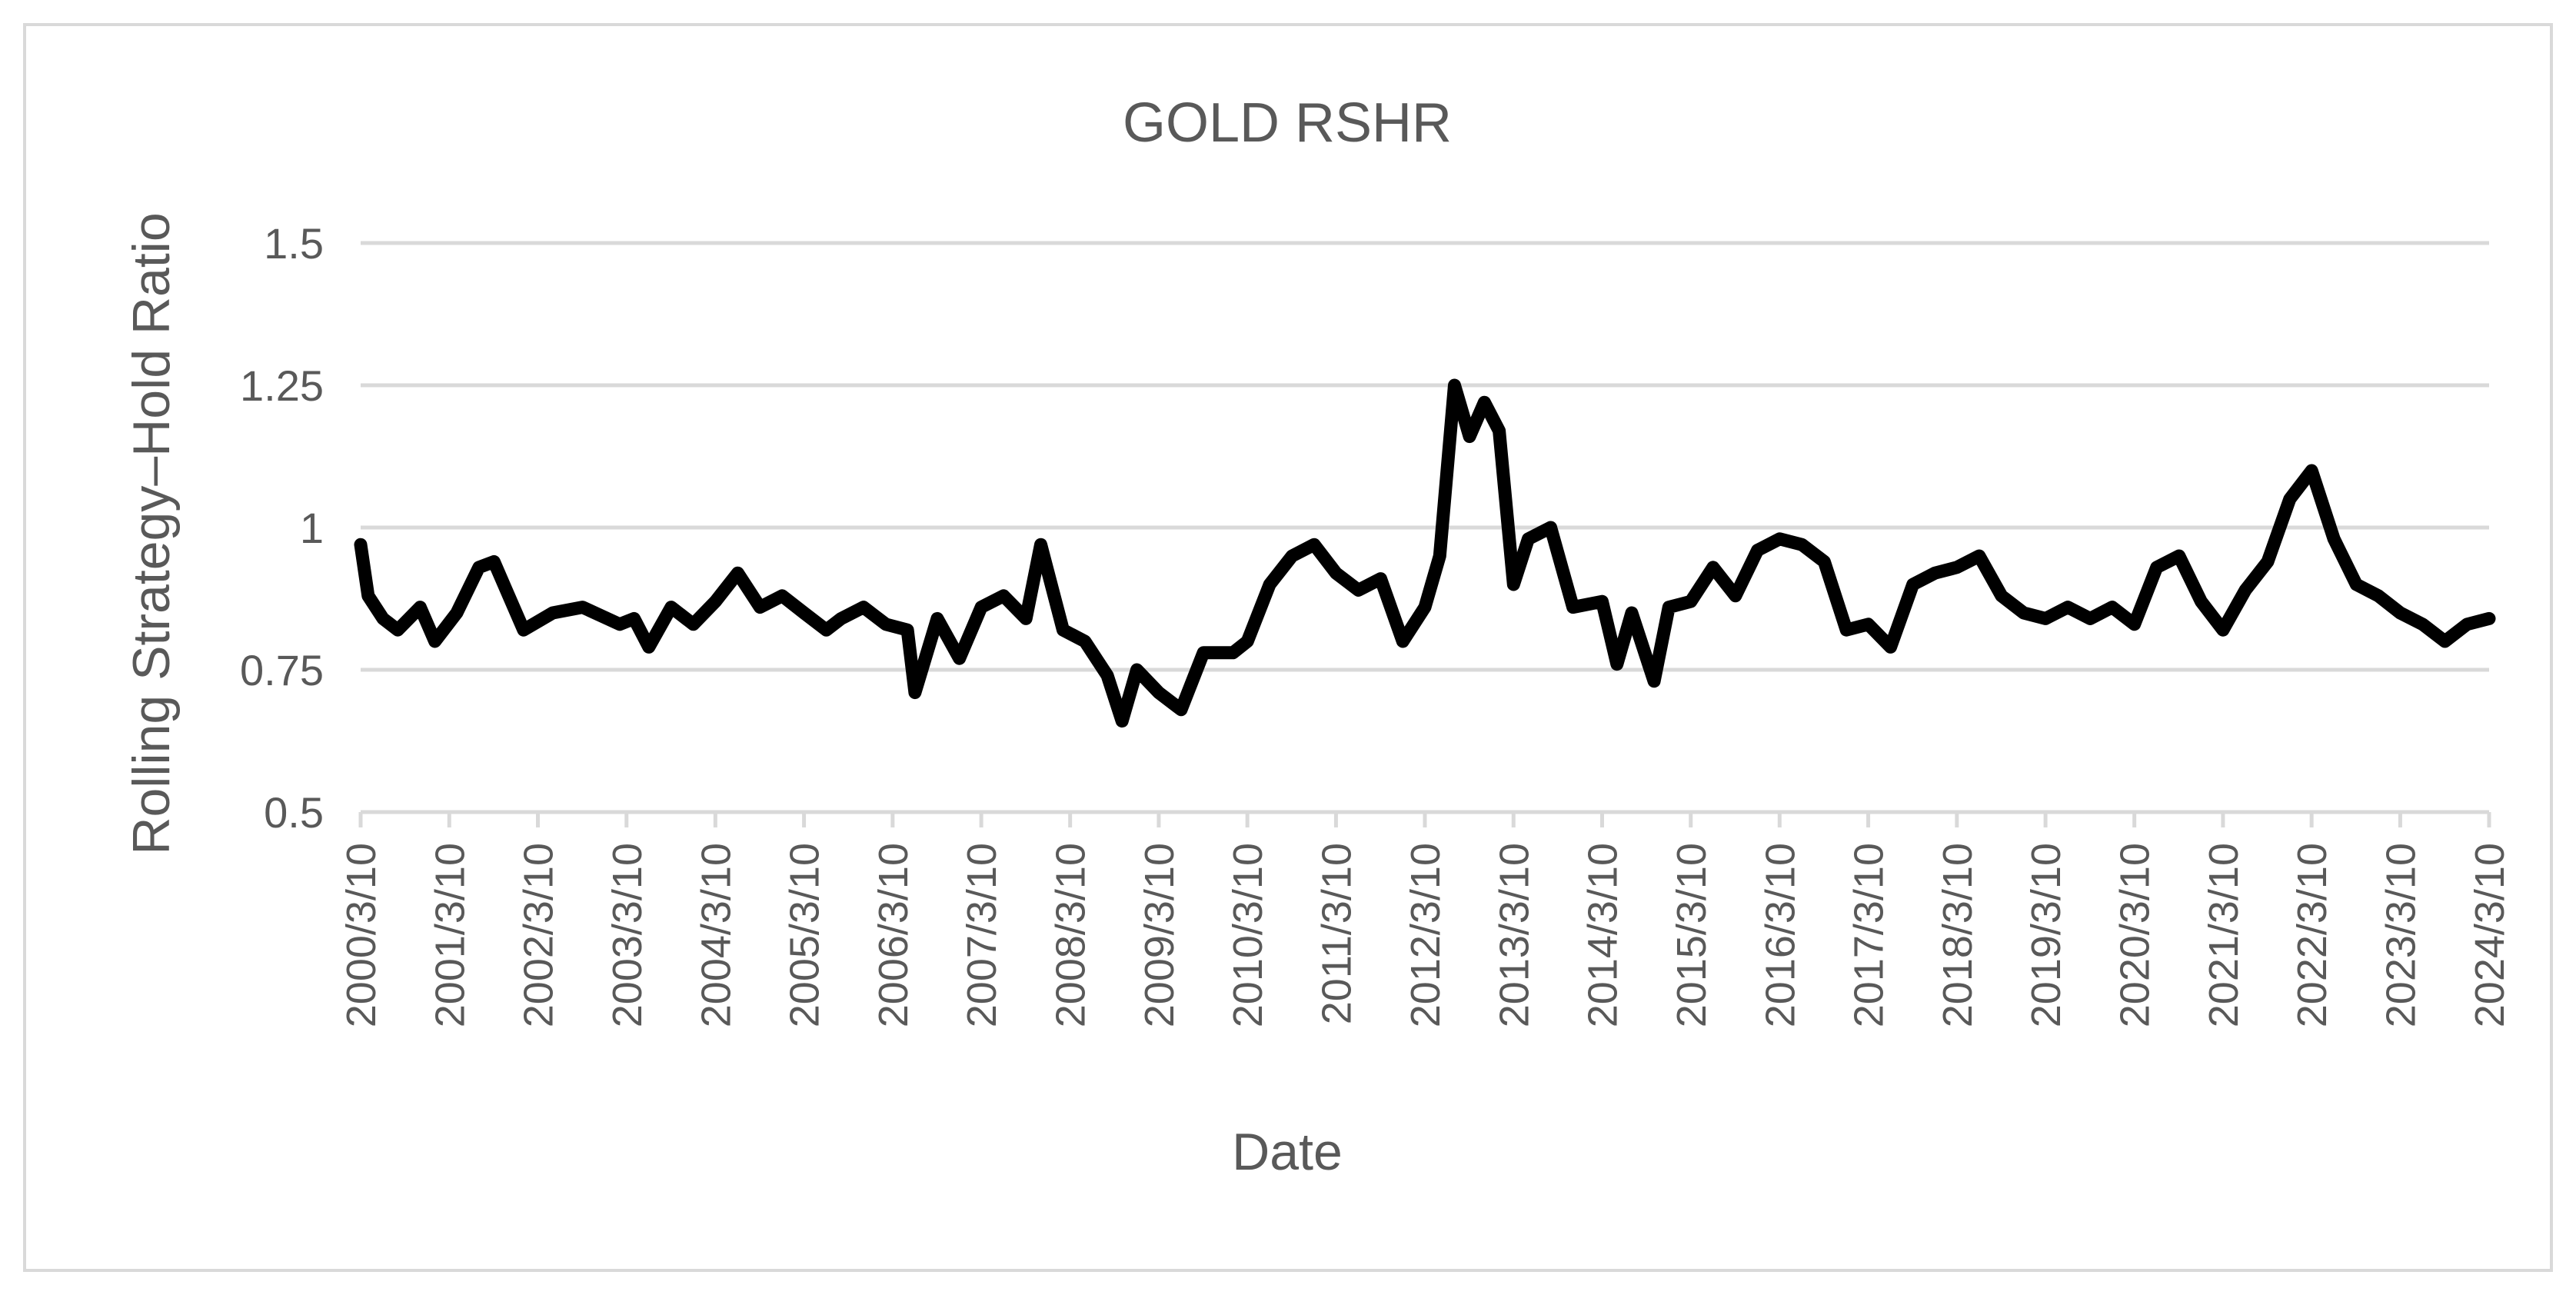  Describe the element at coordinates (539, 935) in the screenshot. I see `x-tick-label: 2002/3/10` at that location.